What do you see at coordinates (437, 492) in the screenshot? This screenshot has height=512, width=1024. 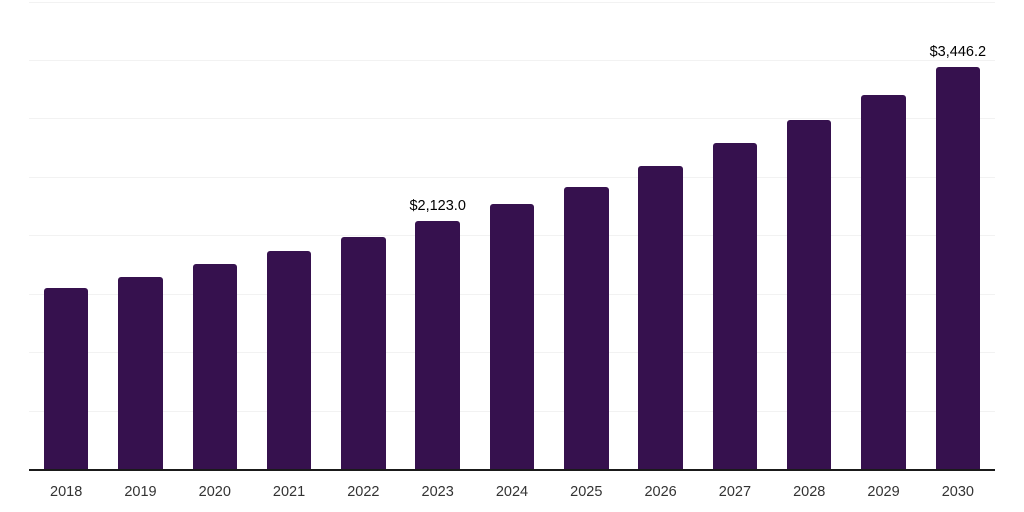 I see `x-axis-tick-label-2023: 2023` at bounding box center [437, 492].